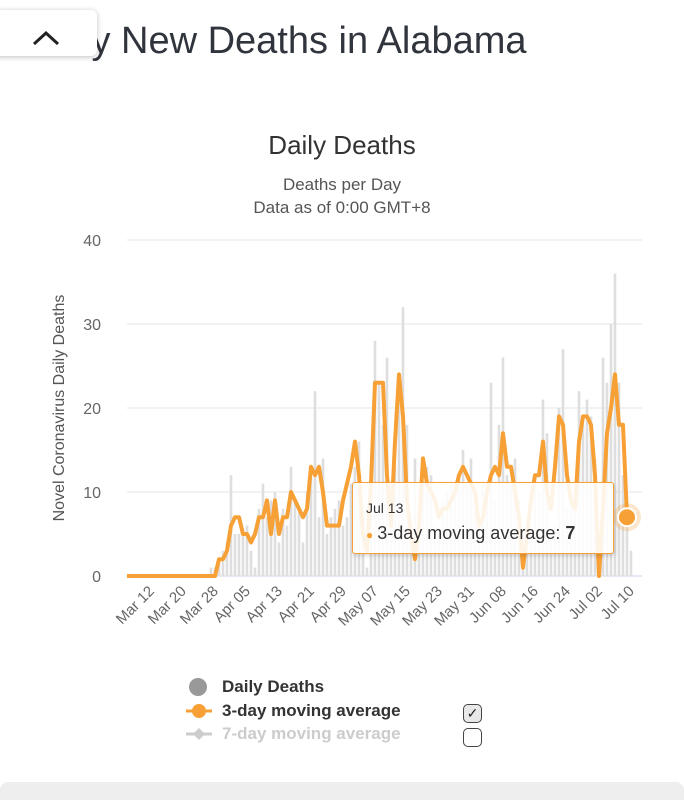 This screenshot has width=684, height=800. Describe the element at coordinates (273, 686) in the screenshot. I see `legend-label: Daily Deaths` at that location.